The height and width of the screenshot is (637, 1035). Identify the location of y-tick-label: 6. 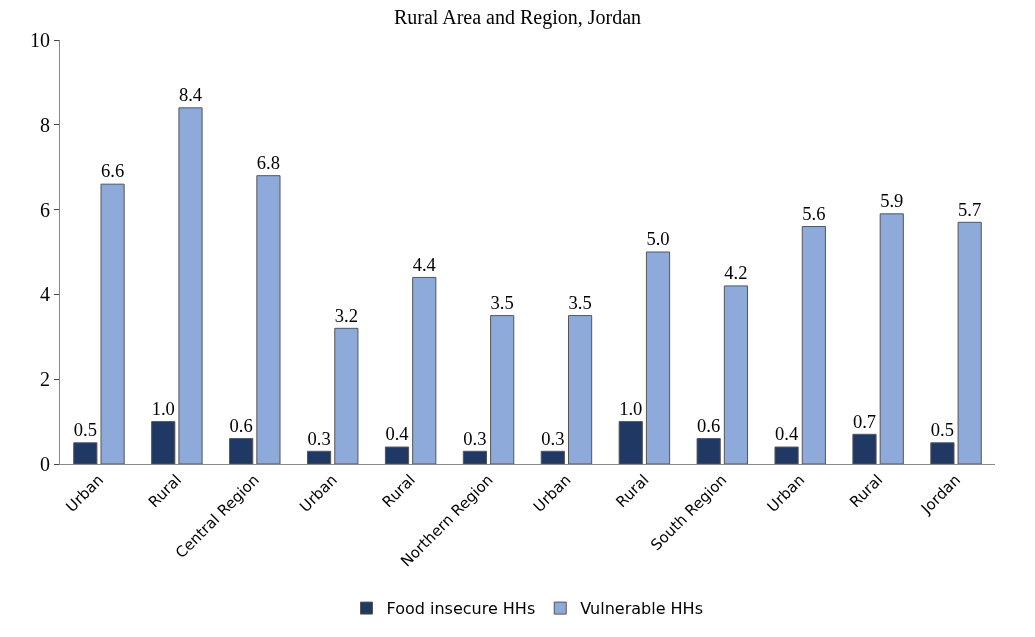
(45, 209).